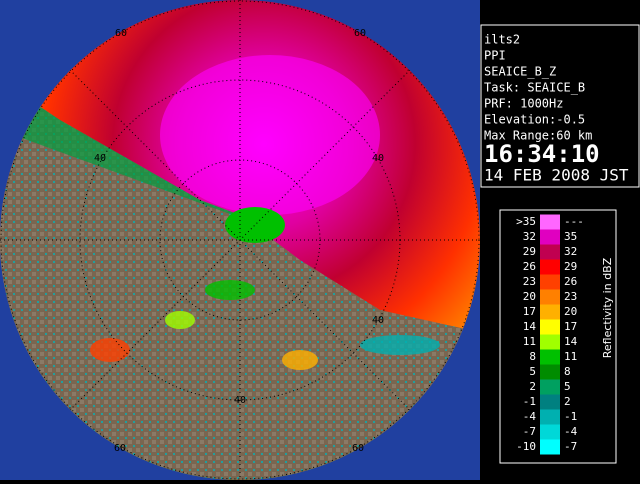 The width and height of the screenshot is (640, 484). What do you see at coordinates (534, 88) in the screenshot?
I see `info-line: Task: SEAICE_B` at bounding box center [534, 88].